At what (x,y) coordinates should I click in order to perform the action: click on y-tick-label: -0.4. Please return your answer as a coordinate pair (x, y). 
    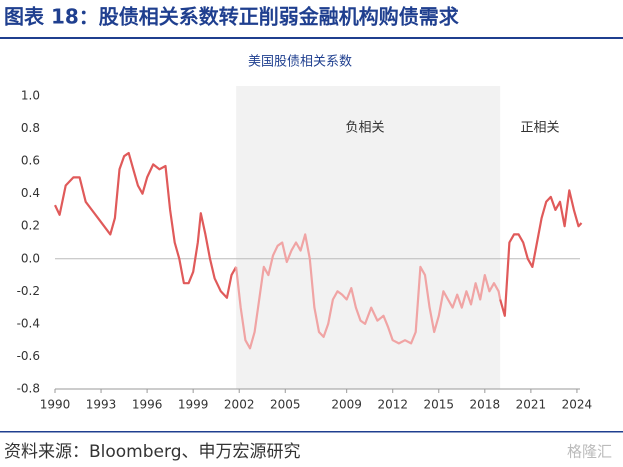
    Looking at the image, I should click on (28, 323).